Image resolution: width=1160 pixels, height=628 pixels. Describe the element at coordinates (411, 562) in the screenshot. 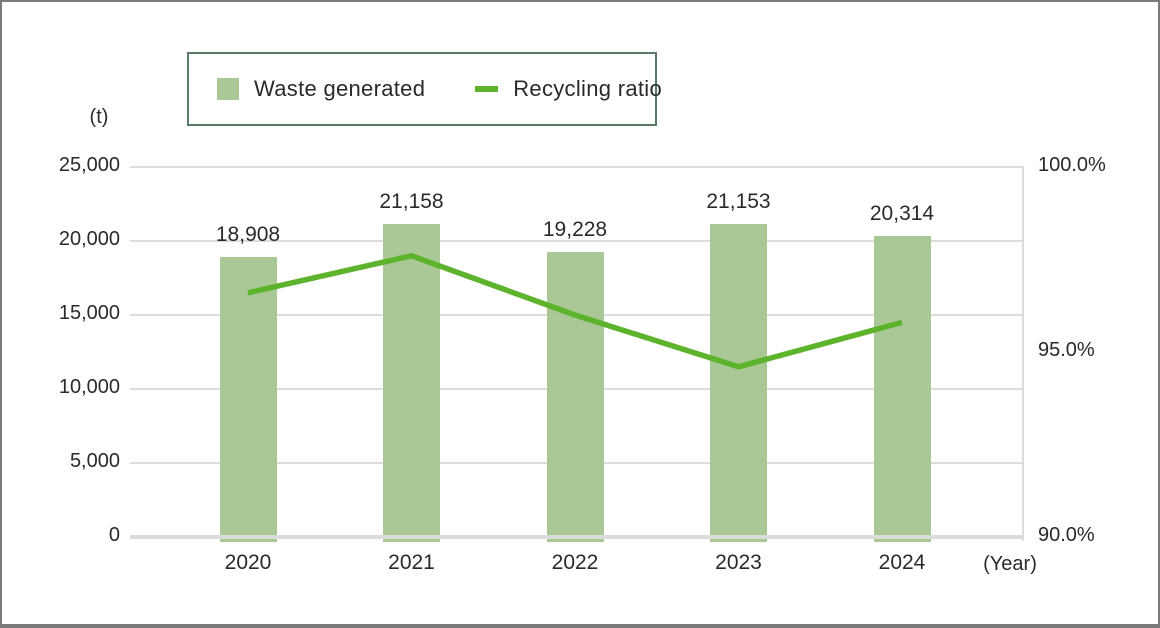

I see `x-axis-tick-label: 2021` at that location.